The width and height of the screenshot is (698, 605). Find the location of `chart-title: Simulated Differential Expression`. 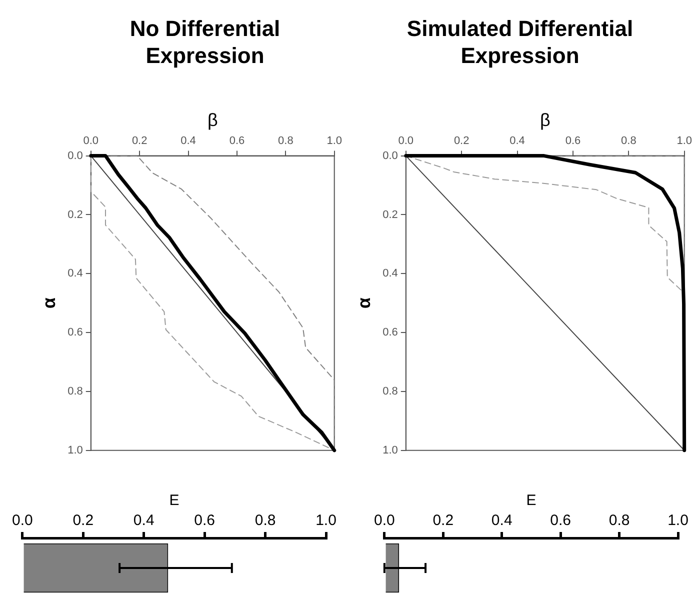

chart-title: Simulated Differential Expression is located at coordinates (520, 42).